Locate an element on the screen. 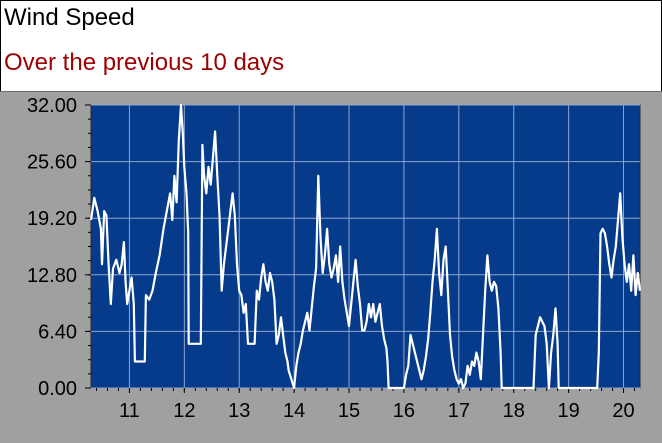  chart-title: Wind Speed is located at coordinates (69, 17).